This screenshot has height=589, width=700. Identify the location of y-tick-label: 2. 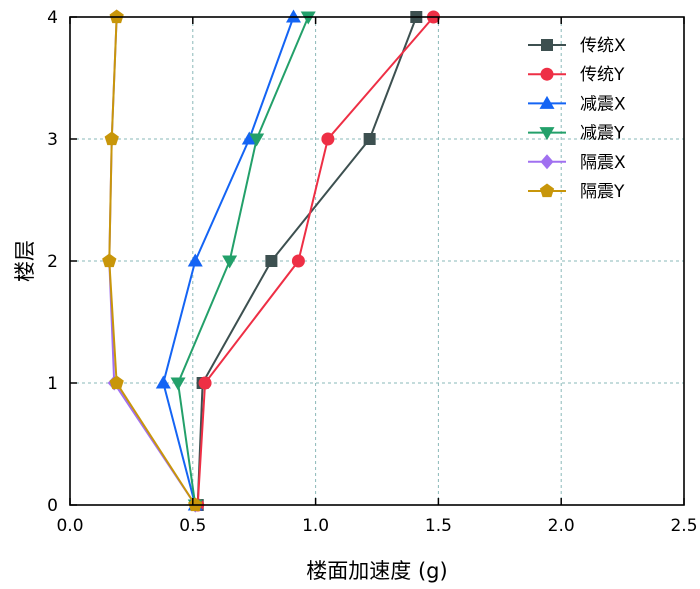
(52, 262).